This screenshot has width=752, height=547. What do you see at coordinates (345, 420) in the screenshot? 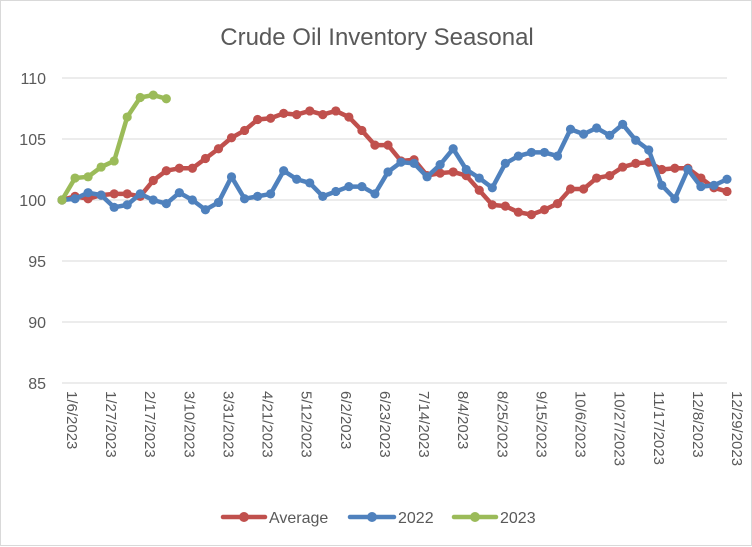
I see `x-tick-label: 6/2/2023` at bounding box center [345, 420].